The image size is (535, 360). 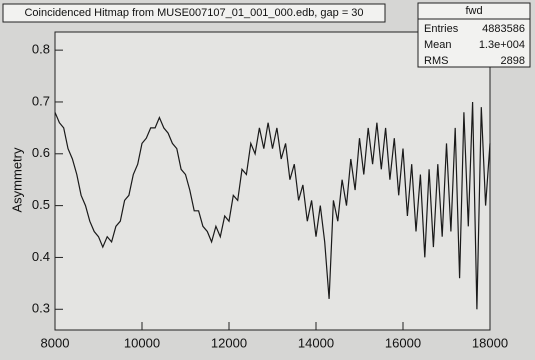 What do you see at coordinates (403, 342) in the screenshot?
I see `x-tick-label: 16000` at bounding box center [403, 342].